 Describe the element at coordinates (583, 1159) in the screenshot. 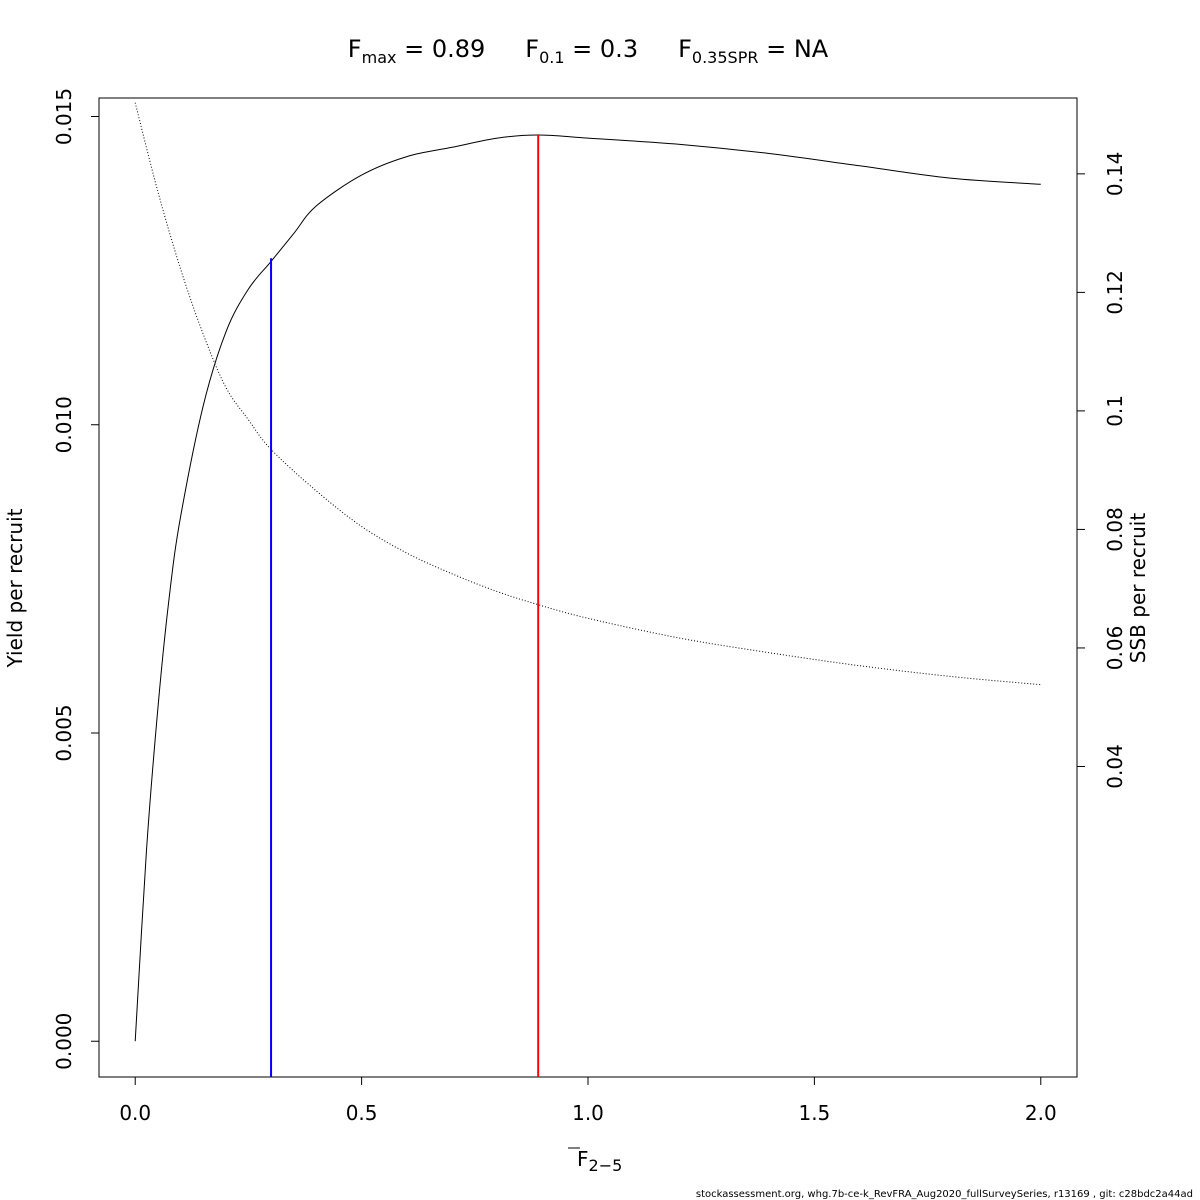

I see `x-axis-title-base: F` at that location.